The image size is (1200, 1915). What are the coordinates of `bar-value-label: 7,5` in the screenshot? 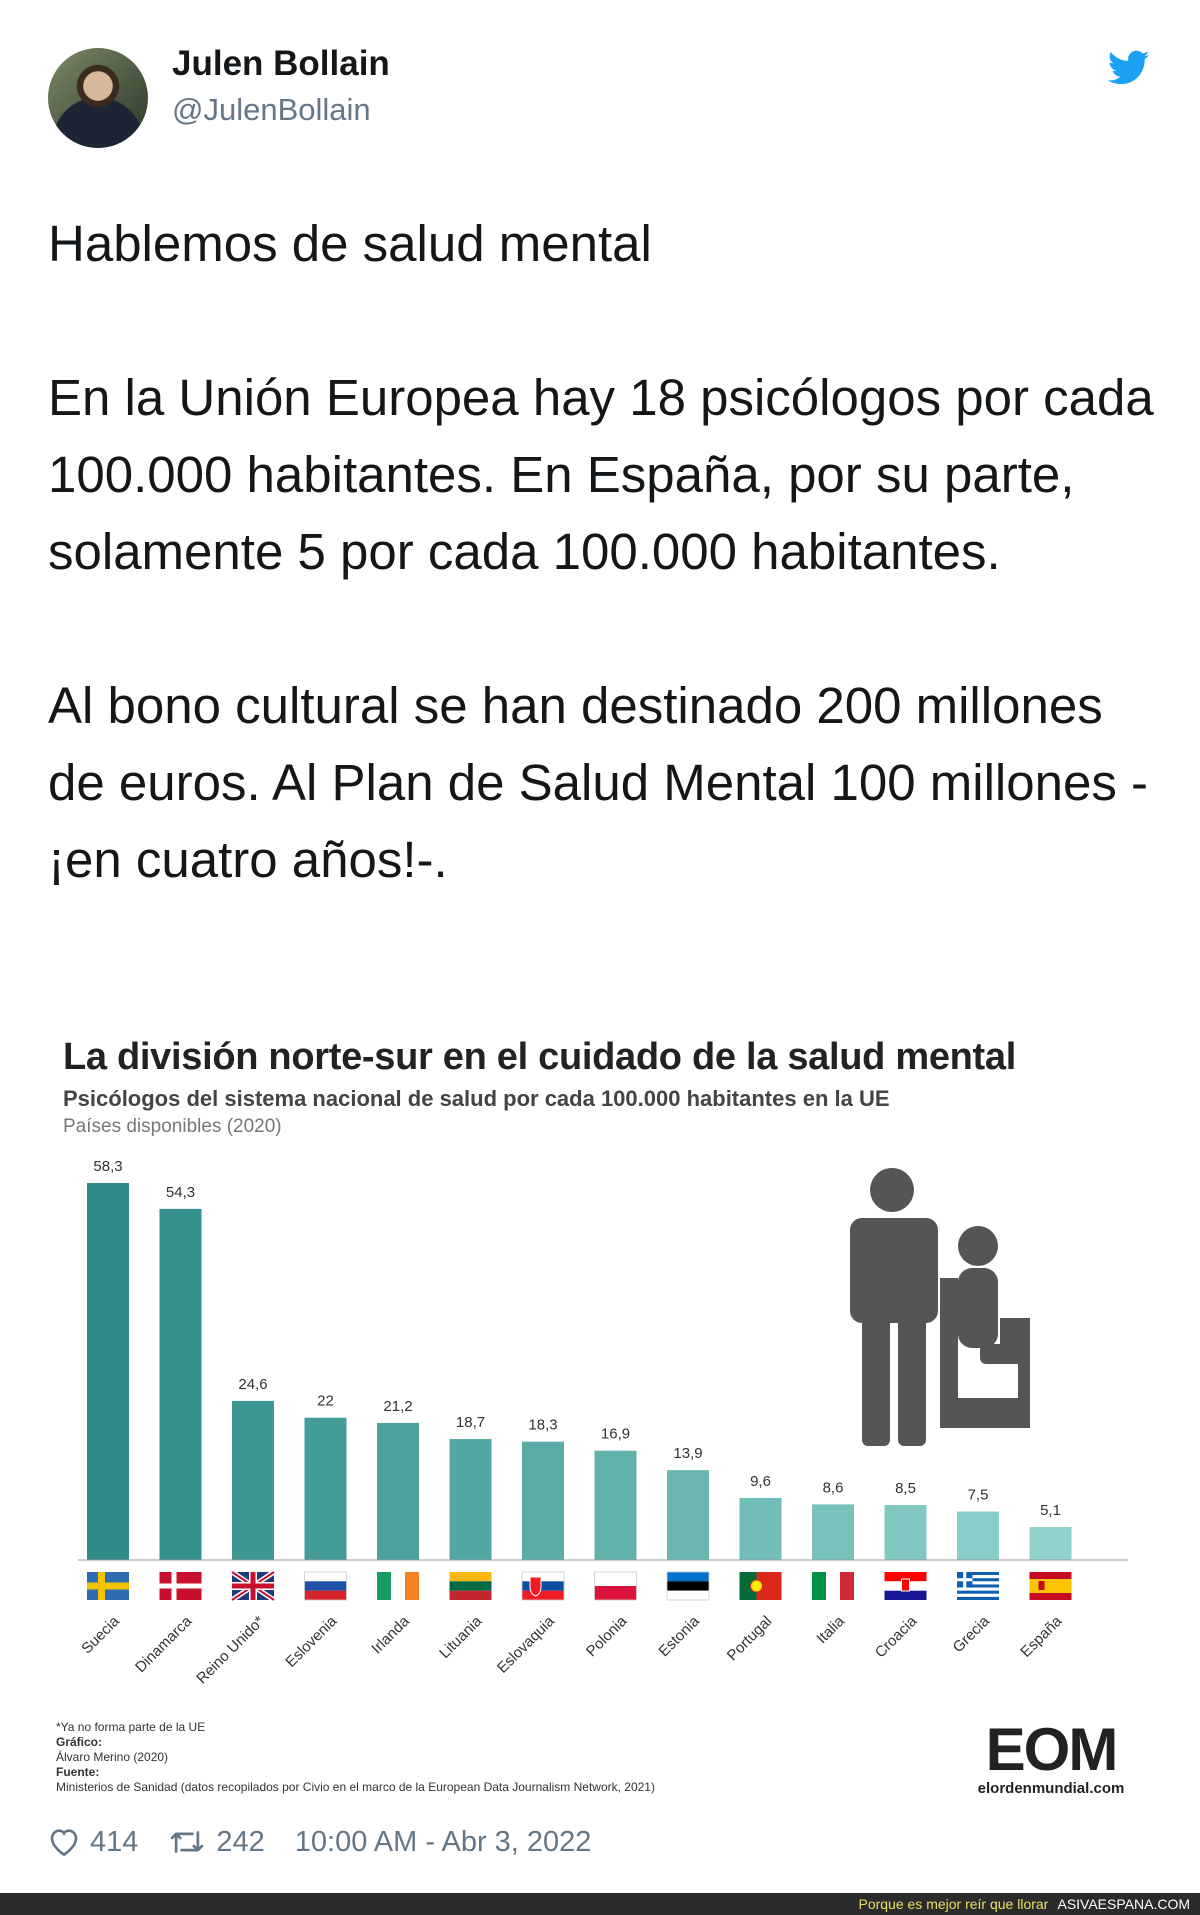 It's located at (978, 1495).